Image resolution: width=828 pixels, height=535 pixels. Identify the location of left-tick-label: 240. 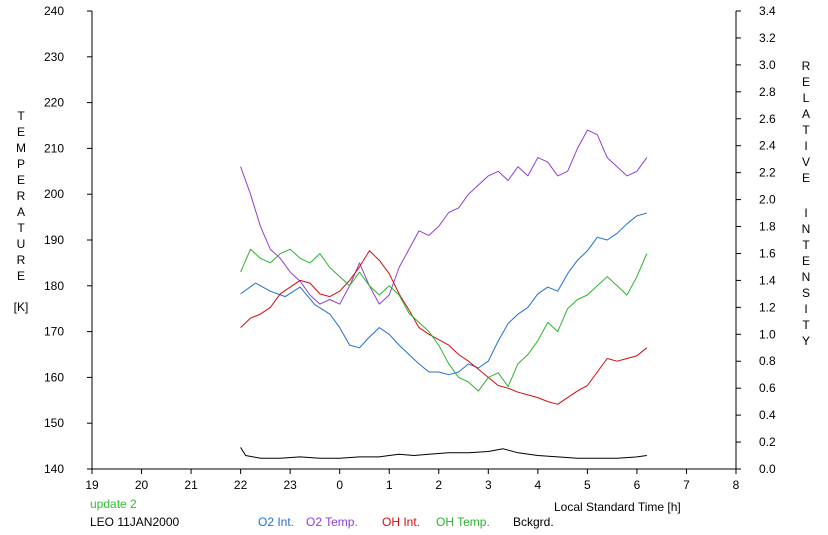
(54, 11).